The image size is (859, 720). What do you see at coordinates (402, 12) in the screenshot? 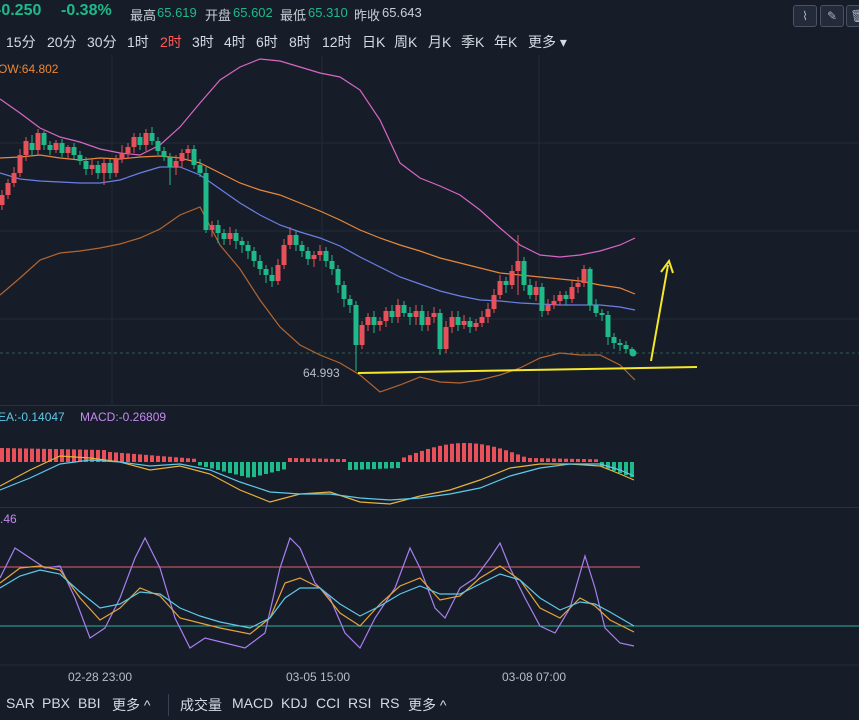
I see `prev-close-value: 65.643` at bounding box center [402, 12].